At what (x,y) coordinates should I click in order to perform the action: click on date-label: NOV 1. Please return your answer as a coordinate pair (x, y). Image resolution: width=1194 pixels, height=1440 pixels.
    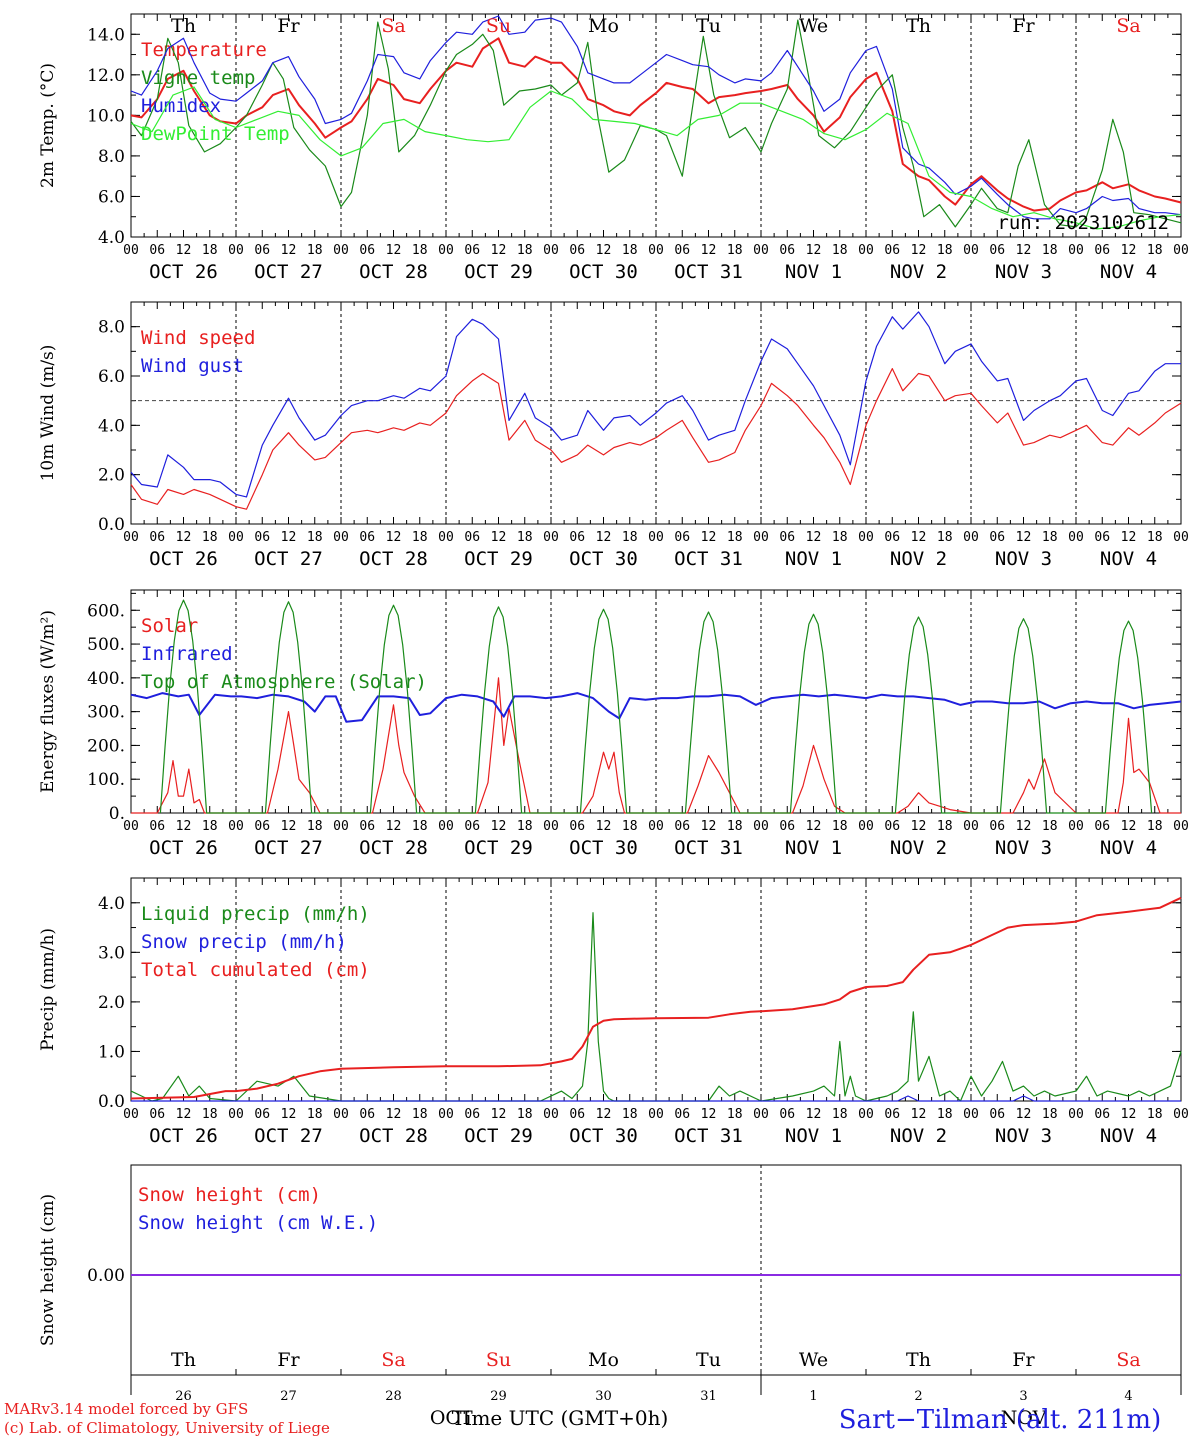
    Looking at the image, I should click on (813, 559).